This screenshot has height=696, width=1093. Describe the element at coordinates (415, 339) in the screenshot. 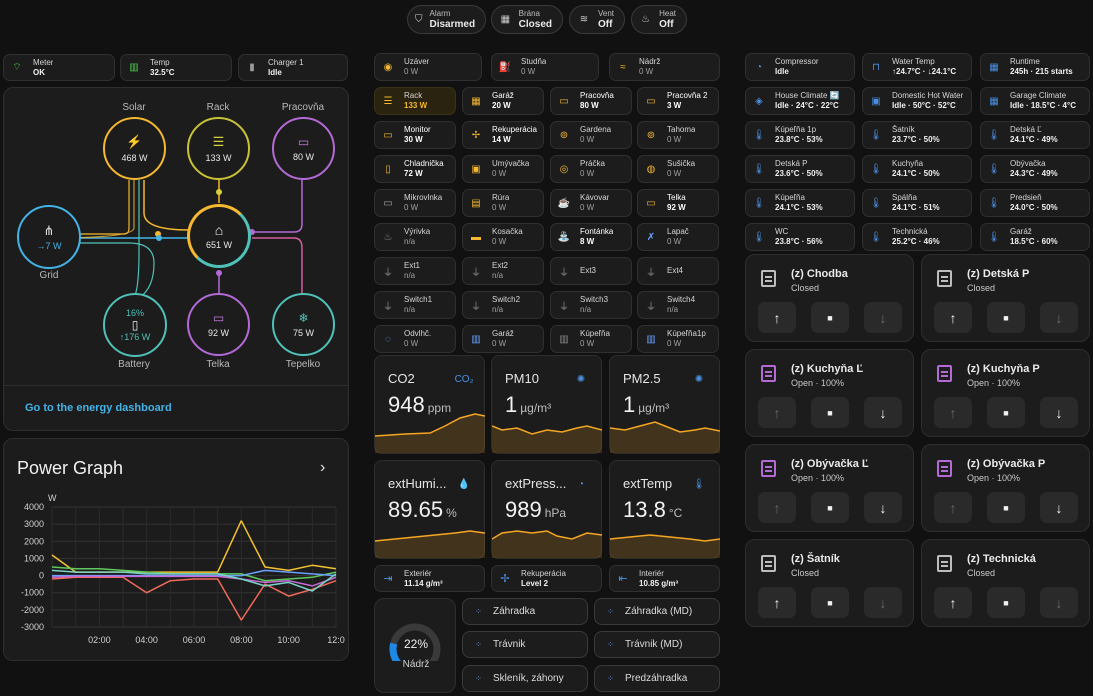

I see `power-tile-31: ◌ Odvlhč. 0 W` at that location.